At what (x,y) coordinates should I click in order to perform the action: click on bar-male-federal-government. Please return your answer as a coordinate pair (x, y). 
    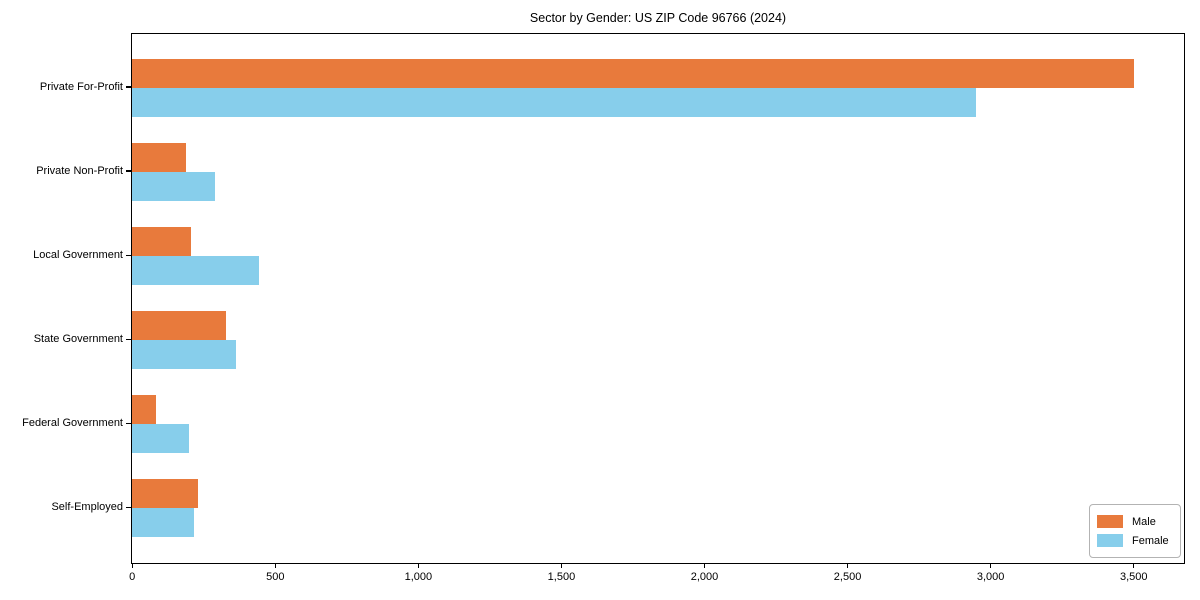
    Looking at the image, I should click on (144, 410).